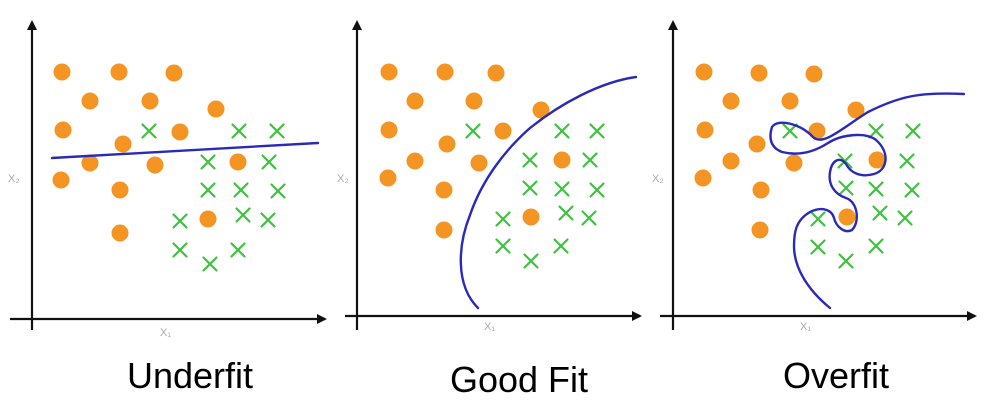 The height and width of the screenshot is (405, 992). What do you see at coordinates (190, 375) in the screenshot?
I see `caption-underfit: Underfit` at bounding box center [190, 375].